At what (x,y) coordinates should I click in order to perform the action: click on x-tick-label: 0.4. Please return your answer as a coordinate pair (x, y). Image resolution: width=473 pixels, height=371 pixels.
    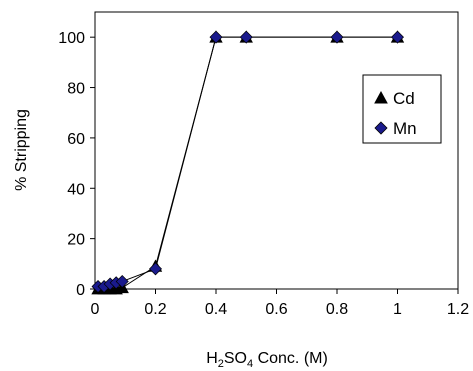
    Looking at the image, I should click on (216, 309).